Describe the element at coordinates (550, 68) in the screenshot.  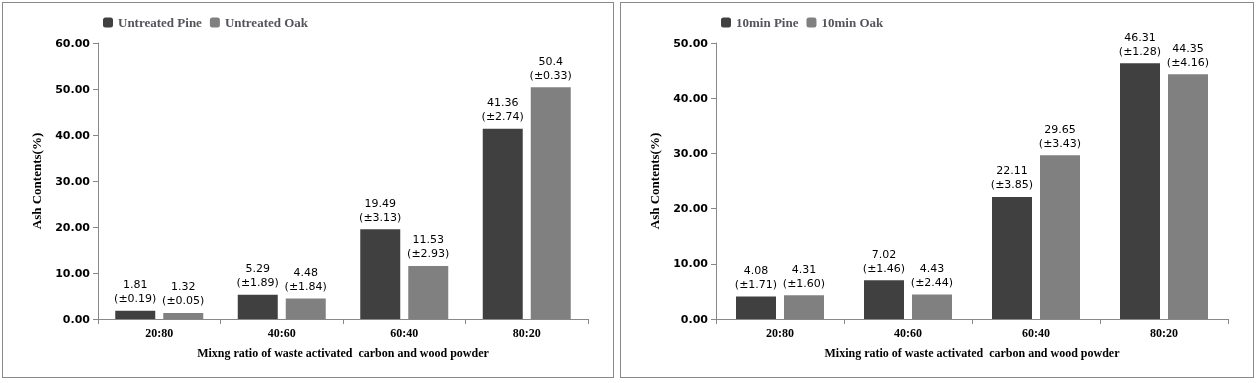
I see `data-label: 50.4 (±0.33)` at that location.